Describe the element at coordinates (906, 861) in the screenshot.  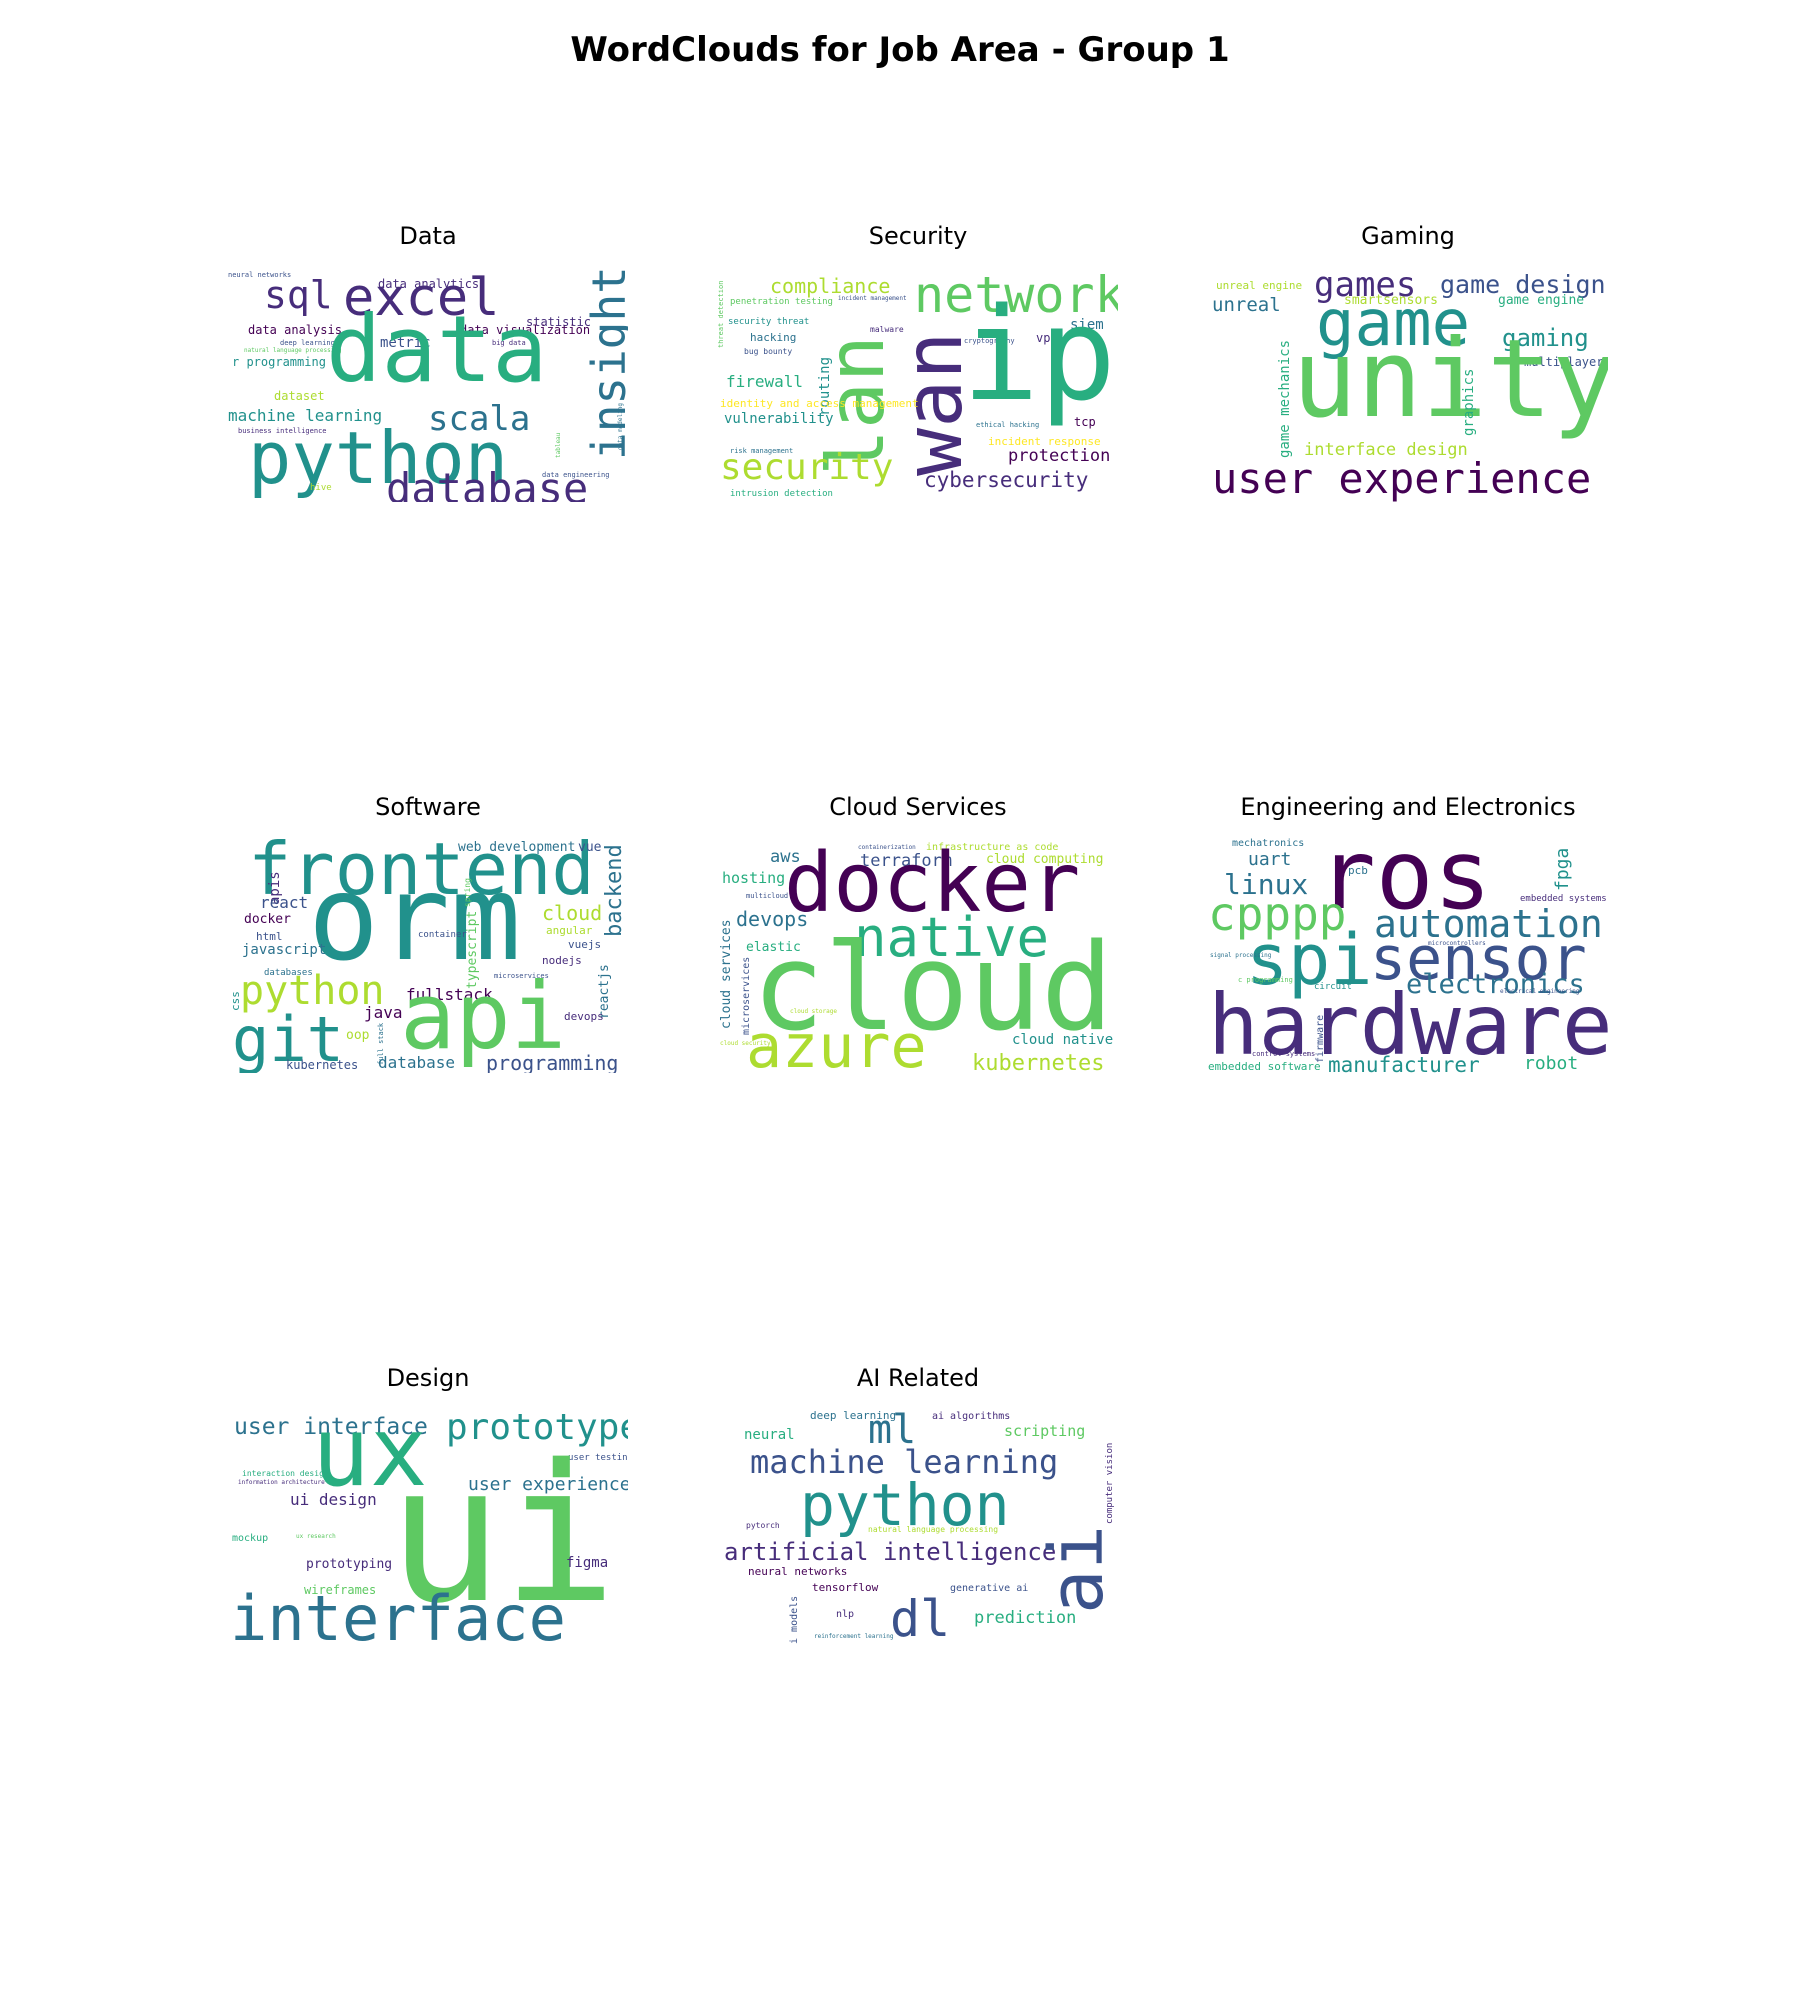
I see `word: terraform` at that location.